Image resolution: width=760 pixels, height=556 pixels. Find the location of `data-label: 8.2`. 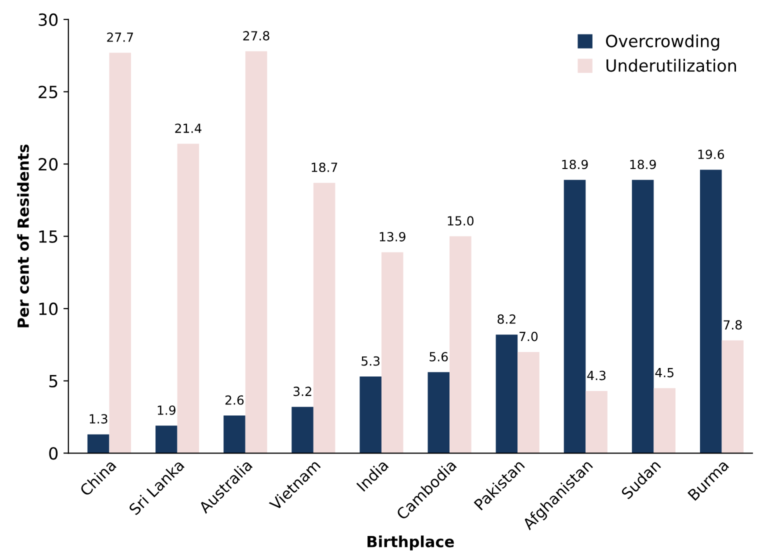

data-label: 8.2 is located at coordinates (507, 319).